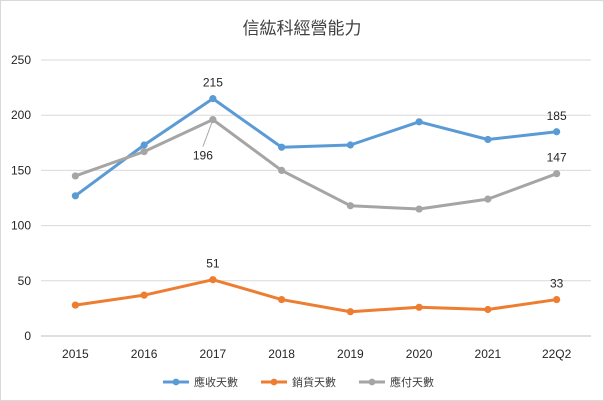  What do you see at coordinates (419, 354) in the screenshot?
I see `x-tick-label: 2020` at bounding box center [419, 354].